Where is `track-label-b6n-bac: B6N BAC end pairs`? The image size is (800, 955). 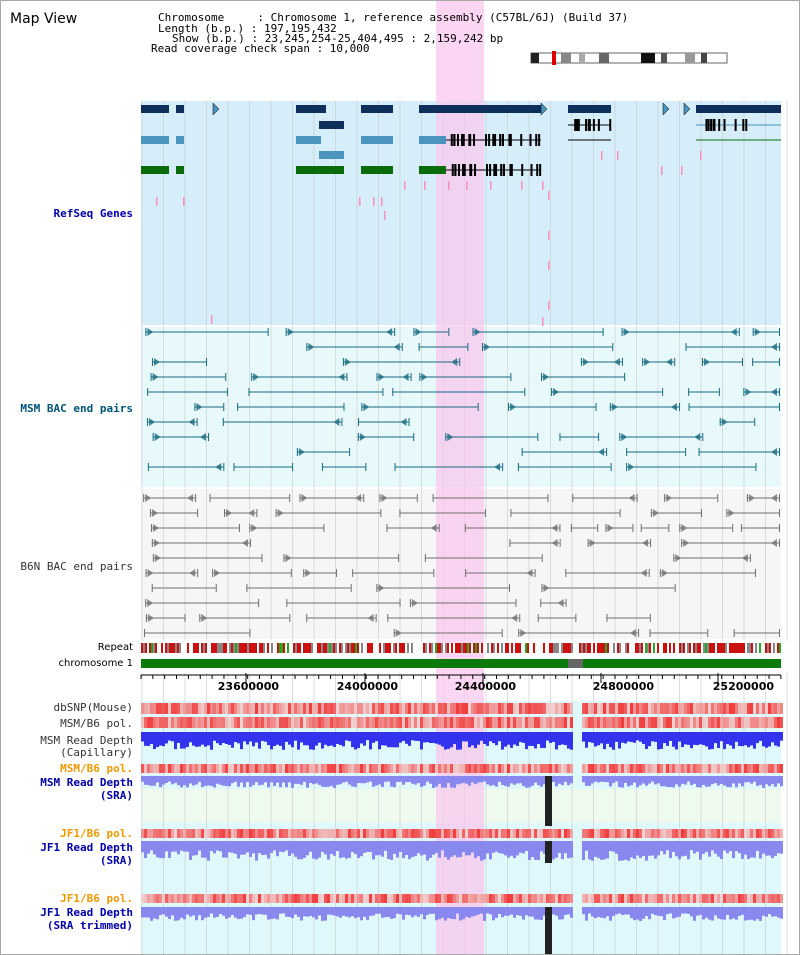
track-label-b6n-bac: B6N BAC end pairs is located at coordinates (76, 566).